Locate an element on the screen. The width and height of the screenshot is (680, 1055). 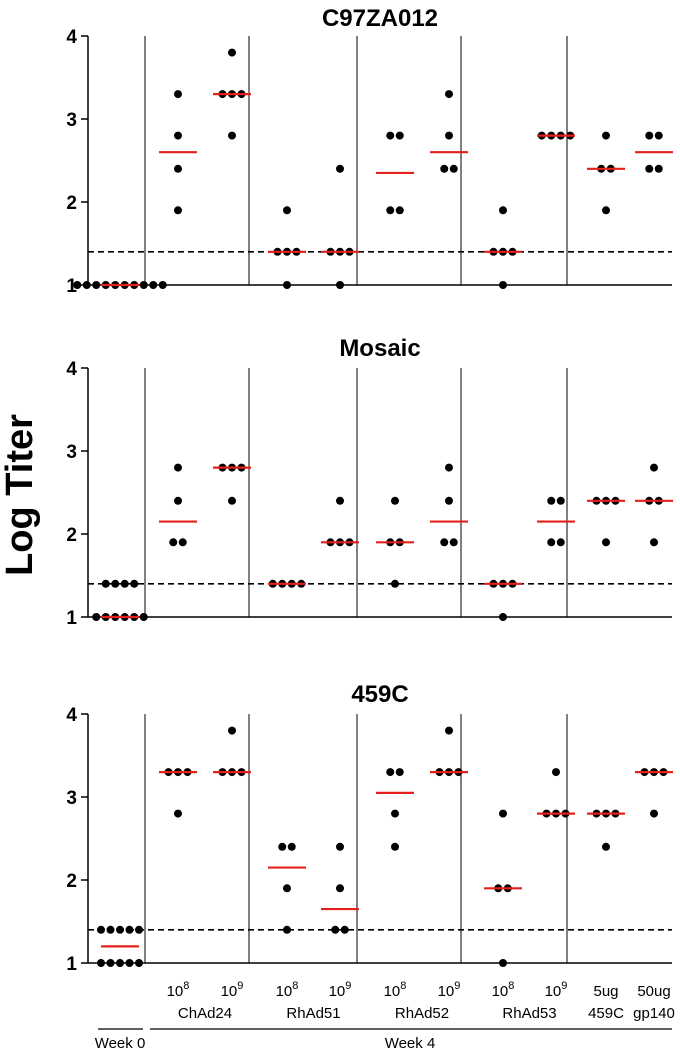
vector-label: RhAd51 is located at coordinates (313, 1013).